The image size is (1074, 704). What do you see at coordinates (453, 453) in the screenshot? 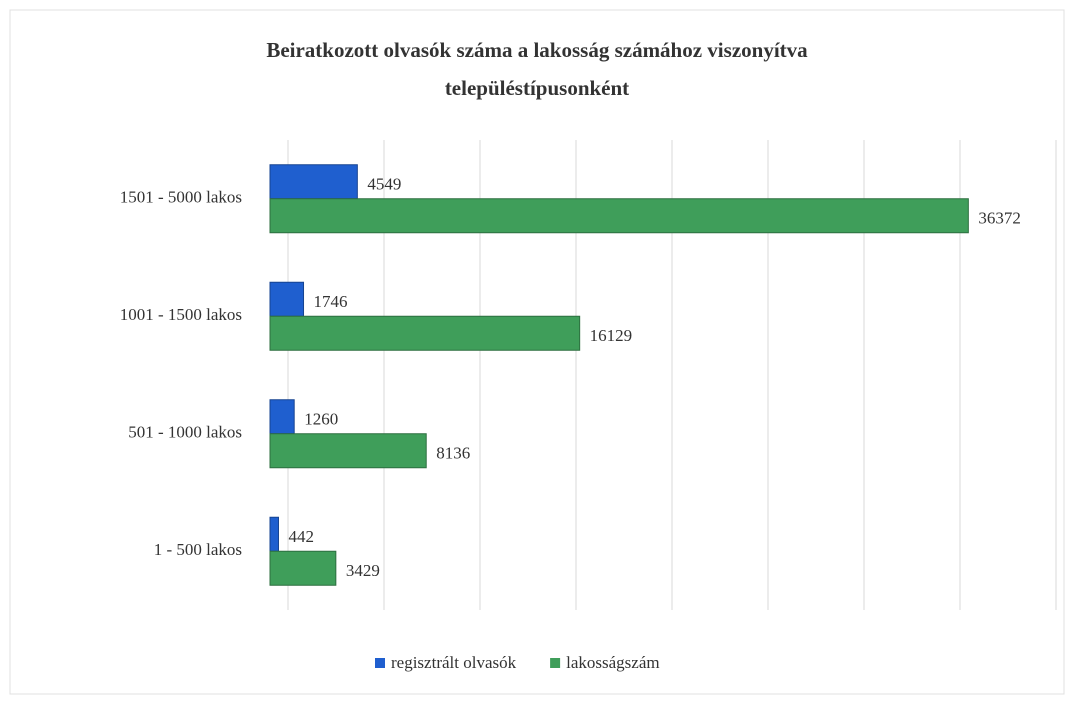
I see `value-label: 8136` at bounding box center [453, 453].